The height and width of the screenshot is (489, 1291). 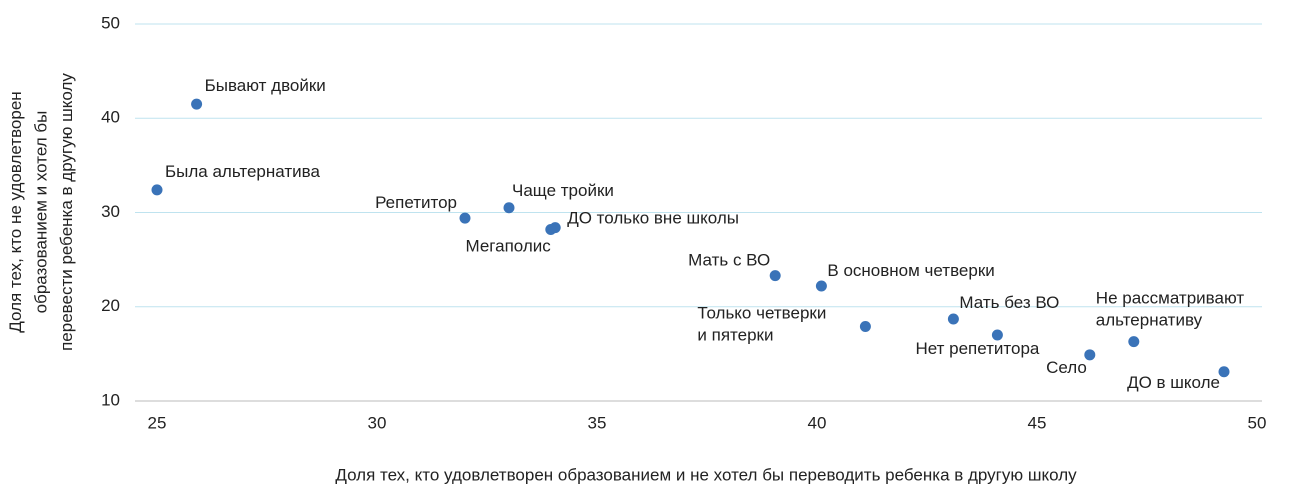 What do you see at coordinates (110, 22) in the screenshot?
I see `y-tick-label: 50` at bounding box center [110, 22].